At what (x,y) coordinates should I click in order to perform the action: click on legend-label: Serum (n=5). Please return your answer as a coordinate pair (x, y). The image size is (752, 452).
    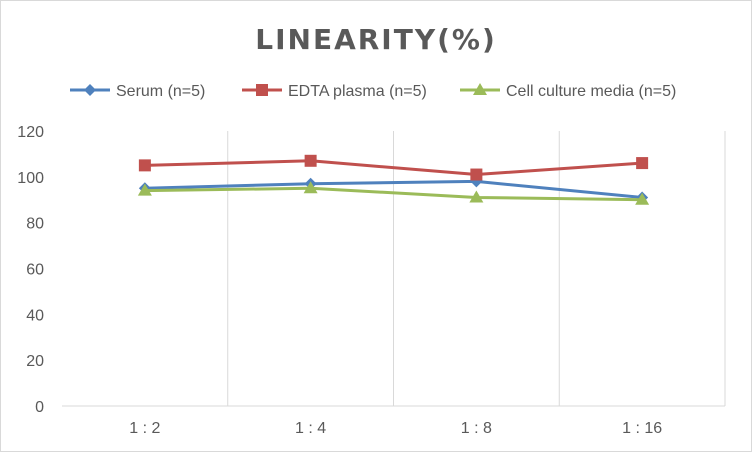
    Looking at the image, I should click on (160, 91).